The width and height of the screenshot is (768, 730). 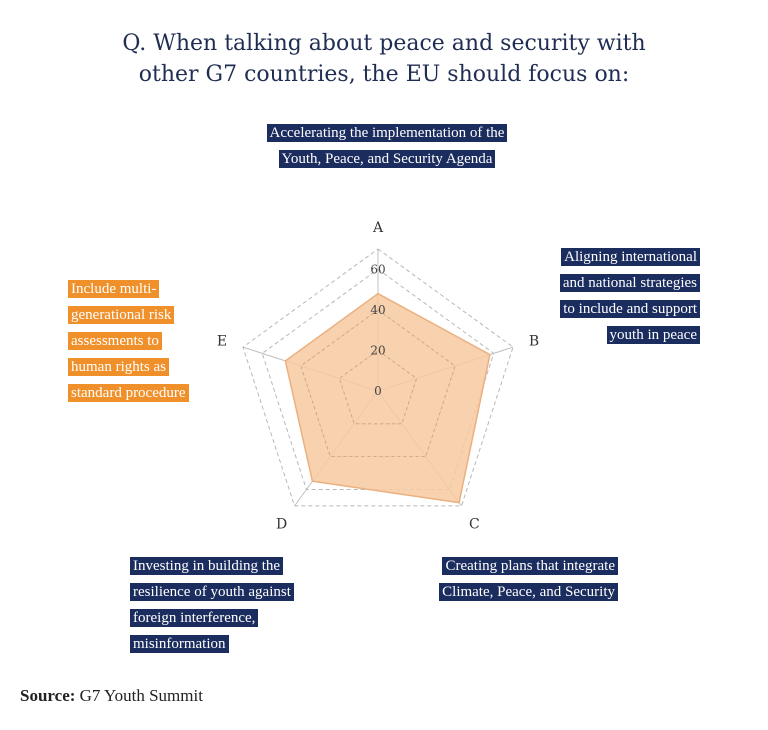 What do you see at coordinates (377, 350) in the screenshot?
I see `tick-label-20: 20` at bounding box center [377, 350].